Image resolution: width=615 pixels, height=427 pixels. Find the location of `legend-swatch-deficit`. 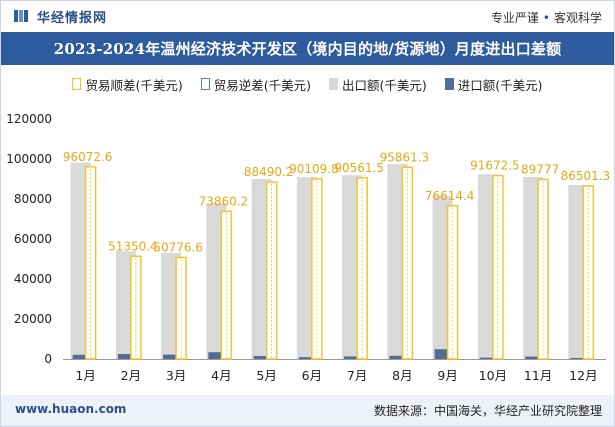

legend-swatch-deficit is located at coordinates (205, 84).